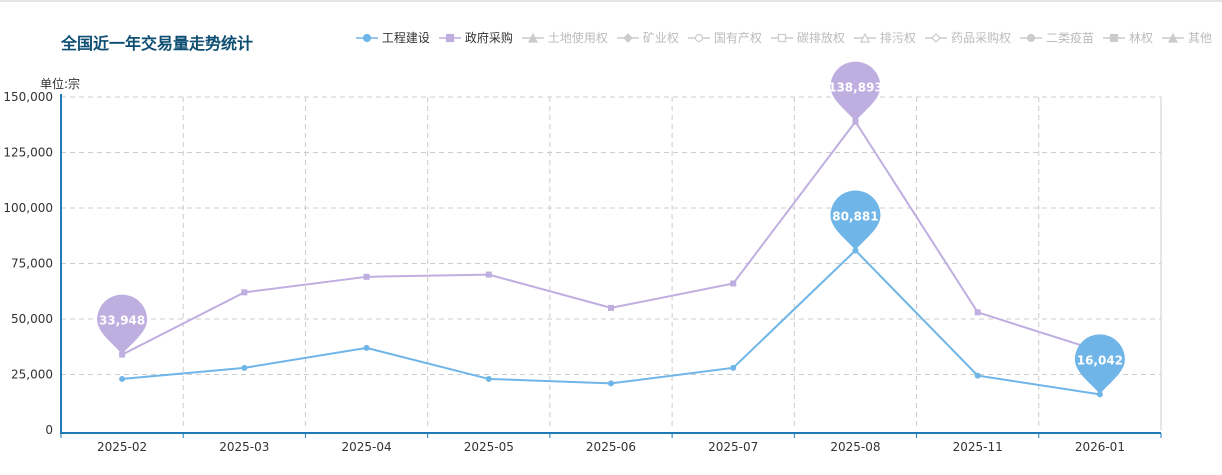 The height and width of the screenshot is (475, 1222). I want to click on legend-item: 土地使用权, so click(564, 37).